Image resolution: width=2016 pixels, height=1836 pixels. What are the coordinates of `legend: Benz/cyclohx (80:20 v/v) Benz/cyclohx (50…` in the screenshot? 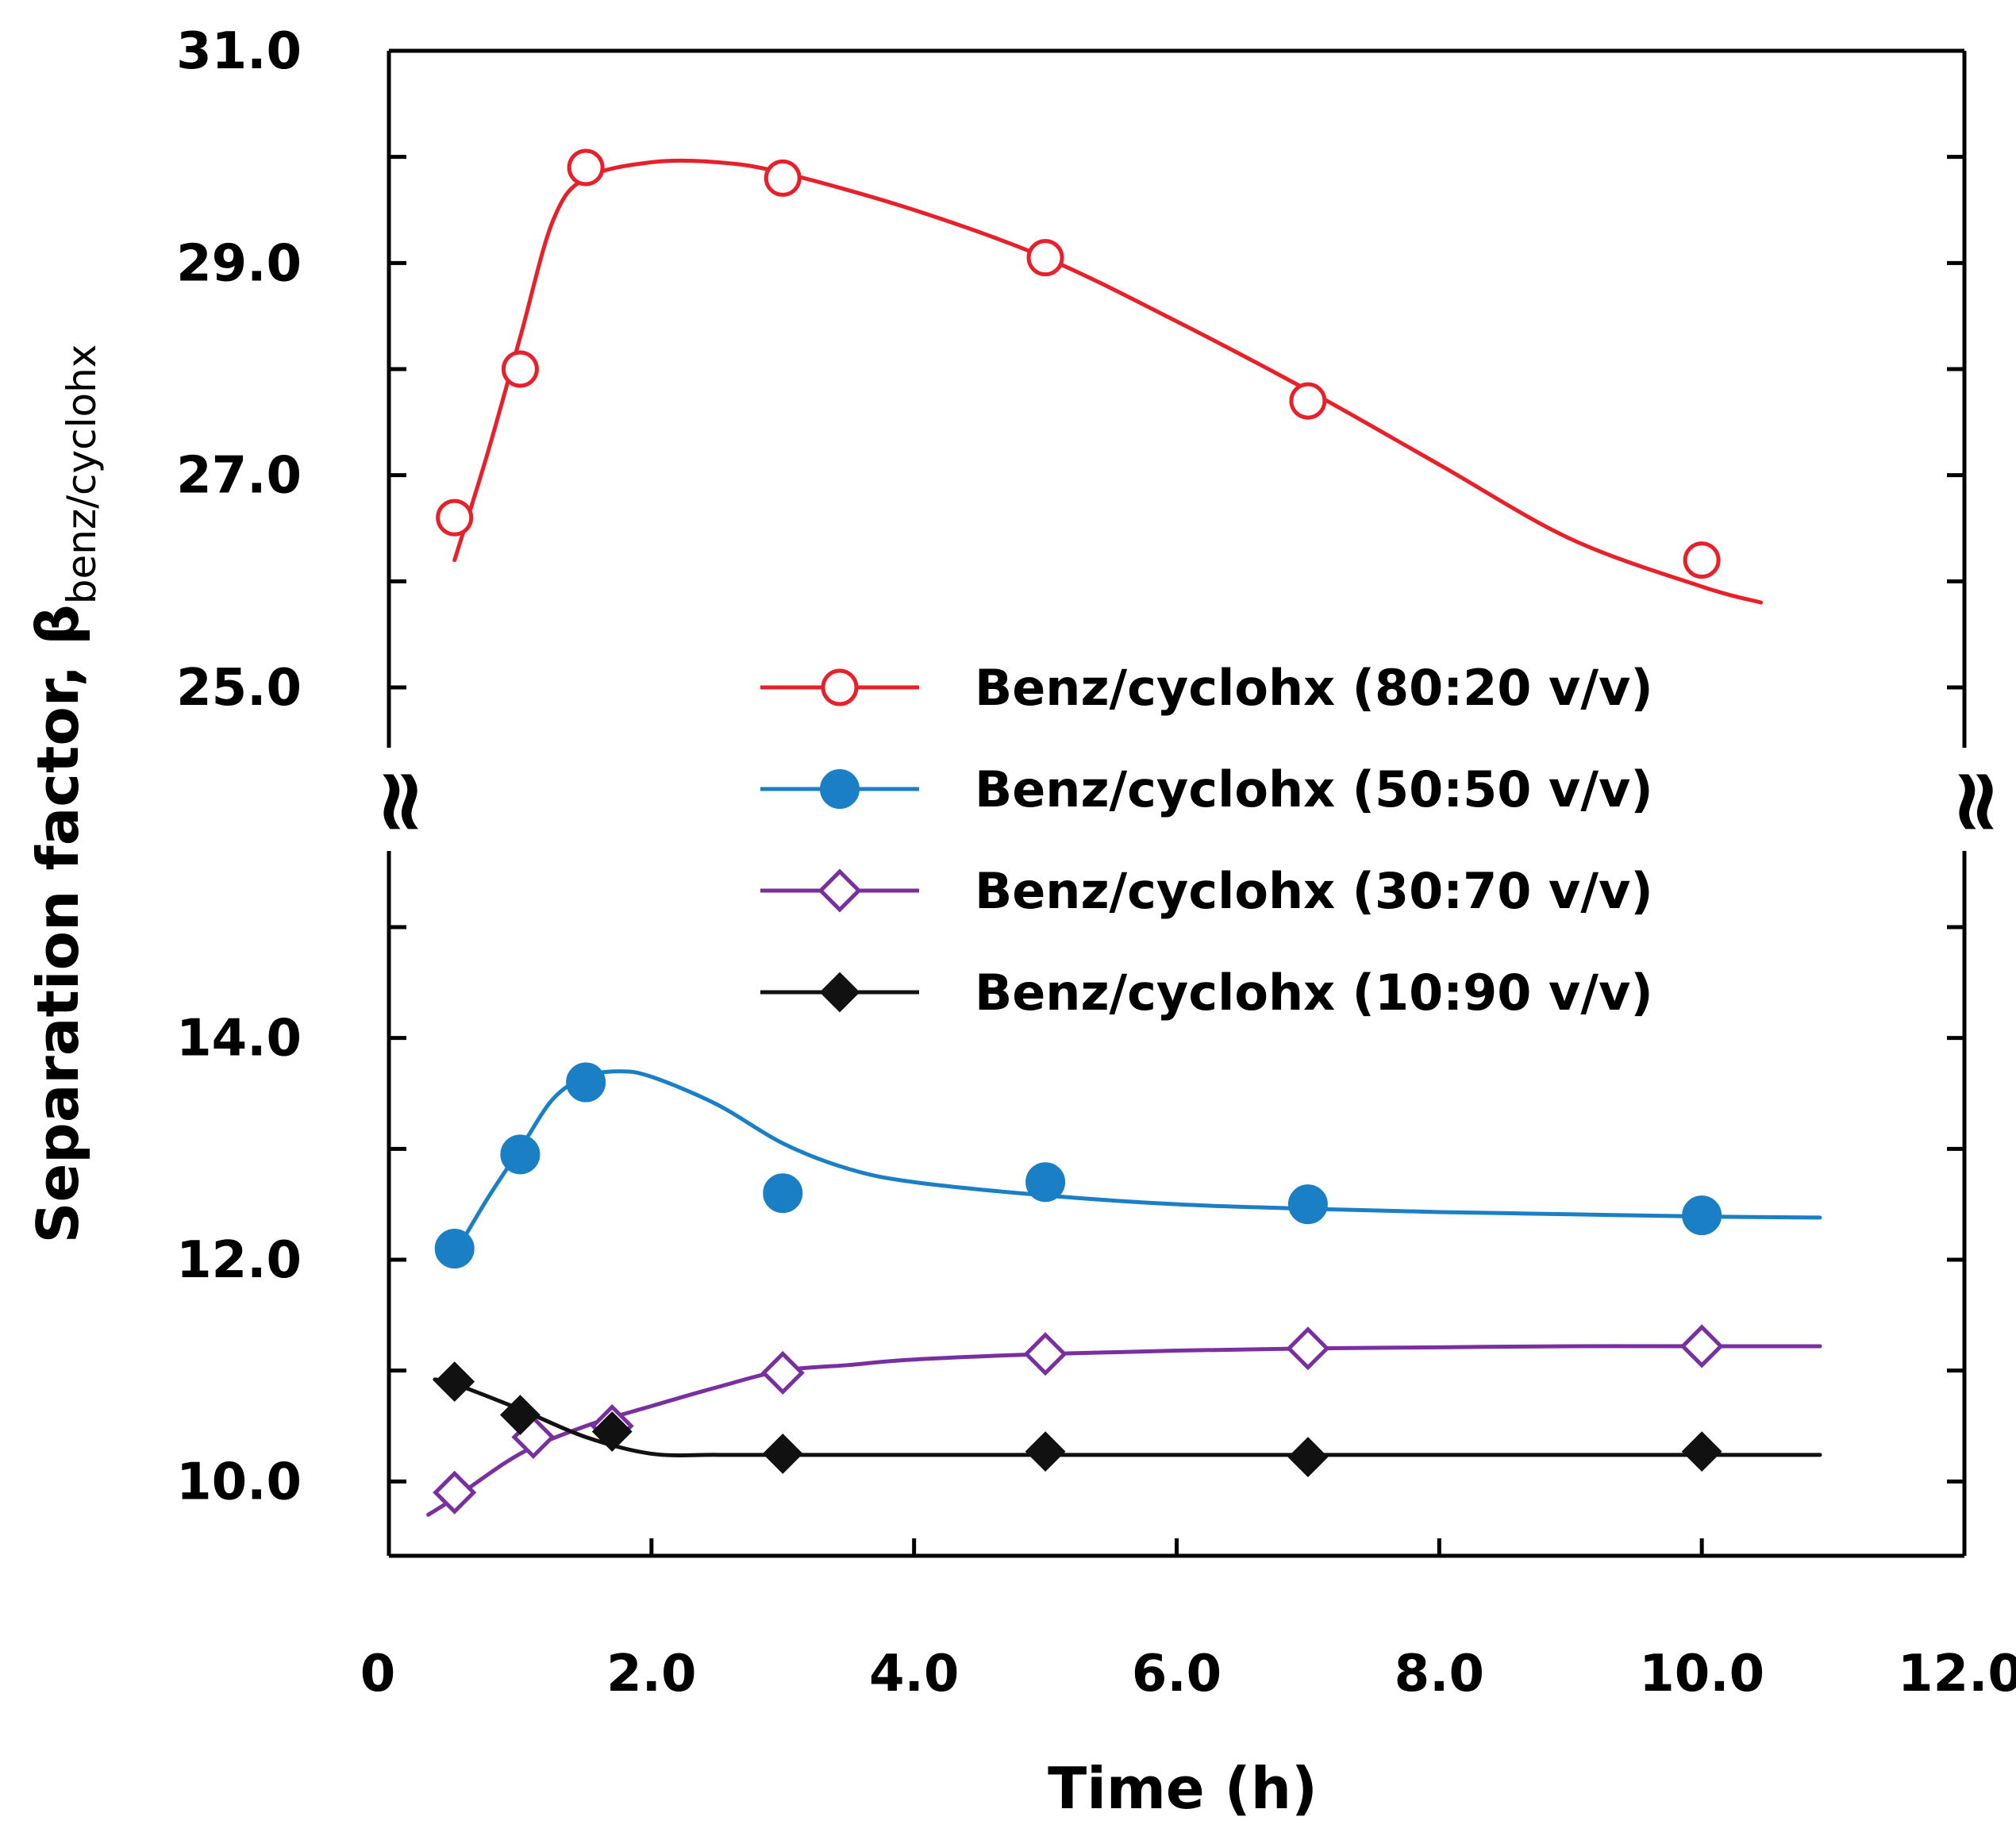 It's located at (1206, 840).